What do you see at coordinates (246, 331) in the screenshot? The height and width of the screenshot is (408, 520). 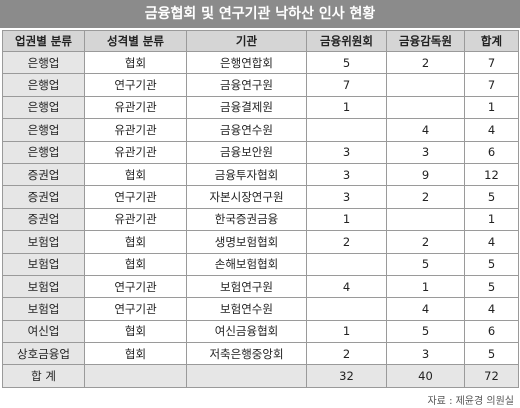 I see `institution-cell: 여신금융협회` at bounding box center [246, 331].